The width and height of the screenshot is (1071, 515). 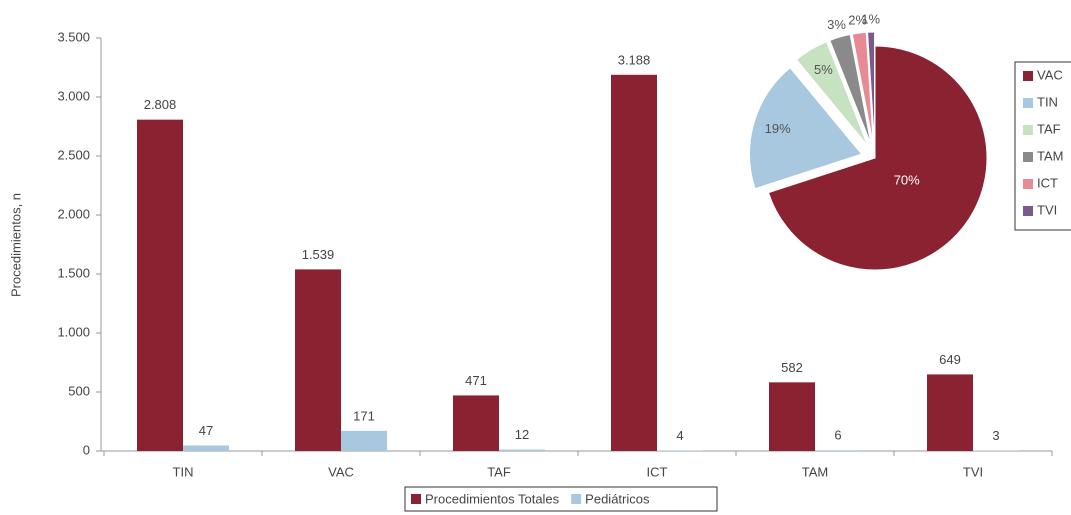 What do you see at coordinates (364, 415) in the screenshot?
I see `value-label: 171` at bounding box center [364, 415].